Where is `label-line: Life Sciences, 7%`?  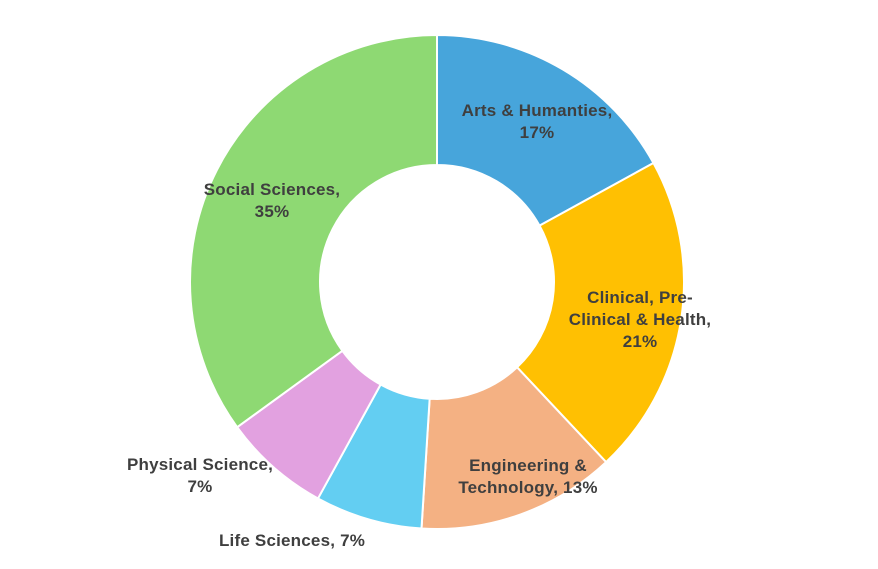
label-line: Life Sciences, 7% is located at coordinates (292, 540).